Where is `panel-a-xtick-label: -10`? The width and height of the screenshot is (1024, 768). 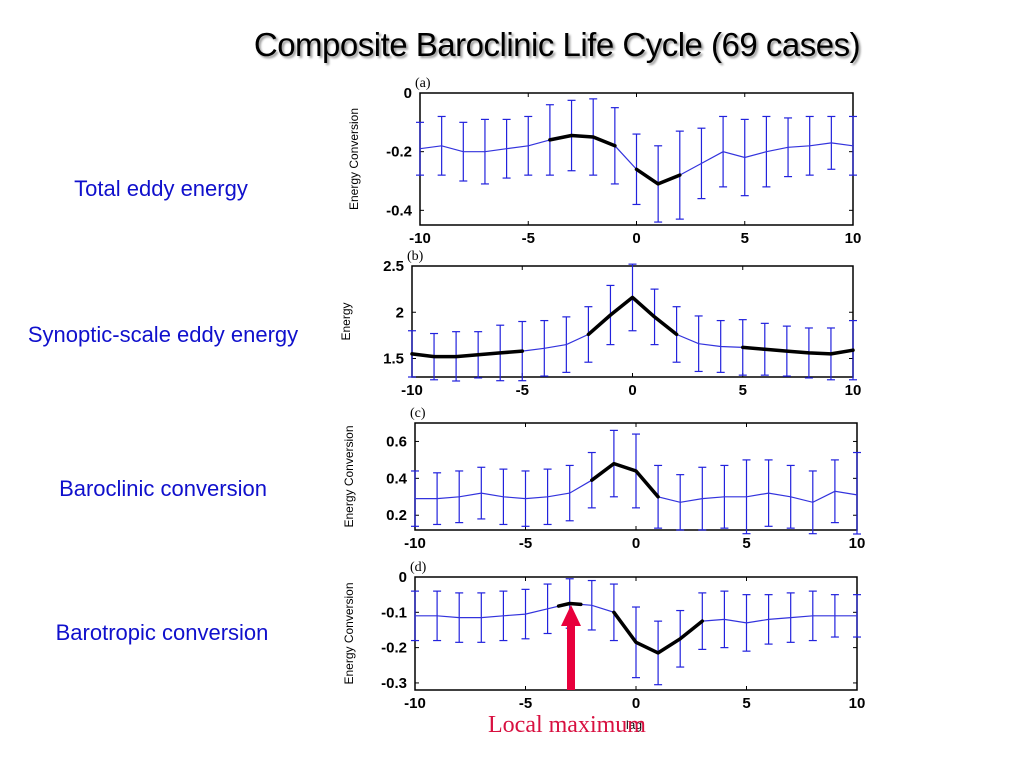 panel-a-xtick-label: -10 is located at coordinates (420, 238).